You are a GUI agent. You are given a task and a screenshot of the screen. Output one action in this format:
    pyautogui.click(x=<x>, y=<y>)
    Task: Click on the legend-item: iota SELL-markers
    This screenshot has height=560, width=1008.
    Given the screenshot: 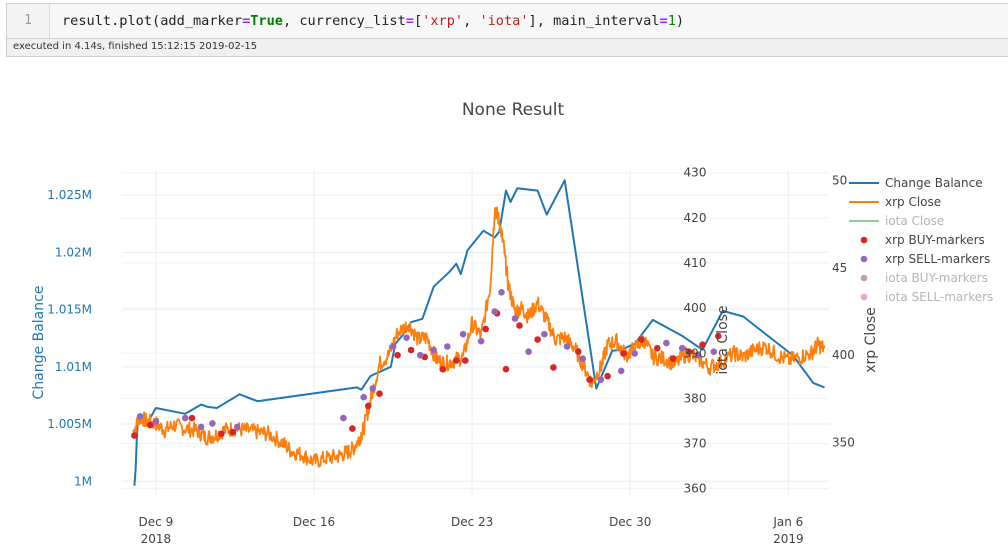 What is the action you would take?
    pyautogui.click(x=927, y=297)
    